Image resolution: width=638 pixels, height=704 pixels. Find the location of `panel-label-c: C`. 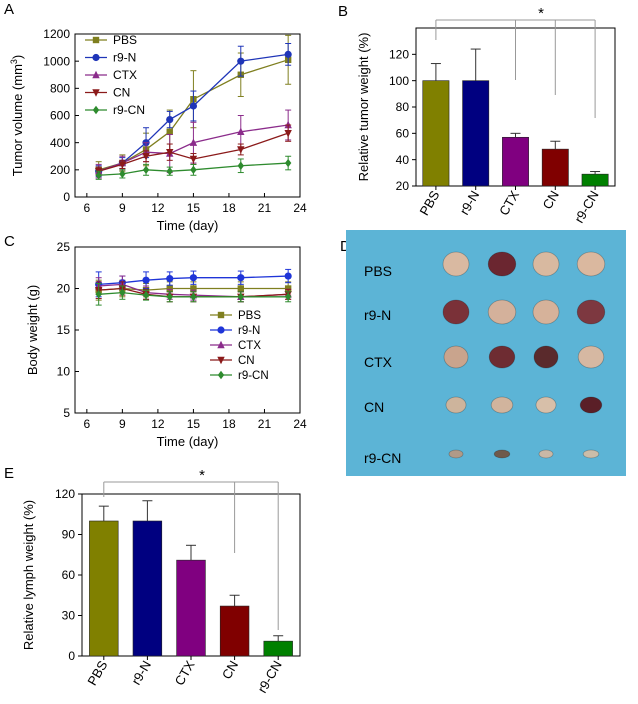

panel-label-c: C is located at coordinates (9, 241).